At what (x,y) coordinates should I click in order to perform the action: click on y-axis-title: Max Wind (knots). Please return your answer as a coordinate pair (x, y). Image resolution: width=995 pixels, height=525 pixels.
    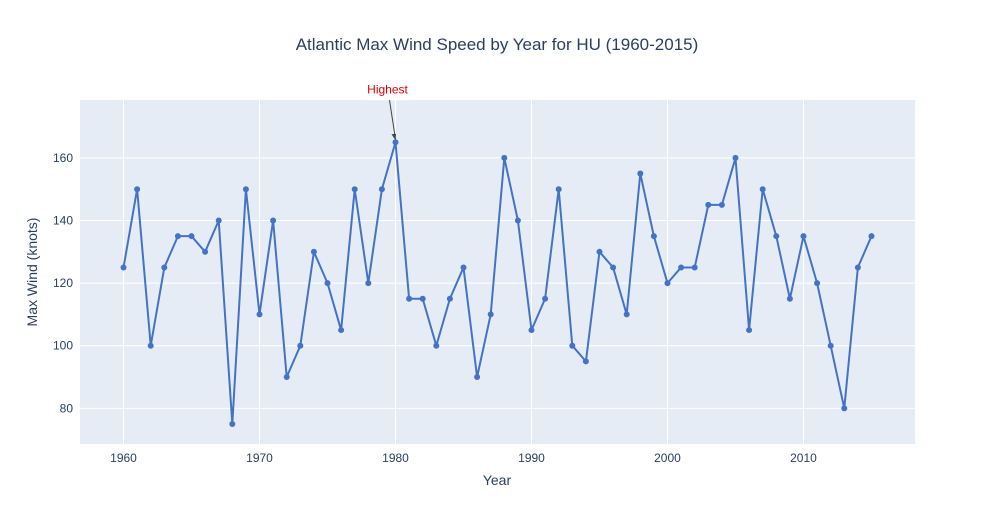
    Looking at the image, I should click on (32, 272).